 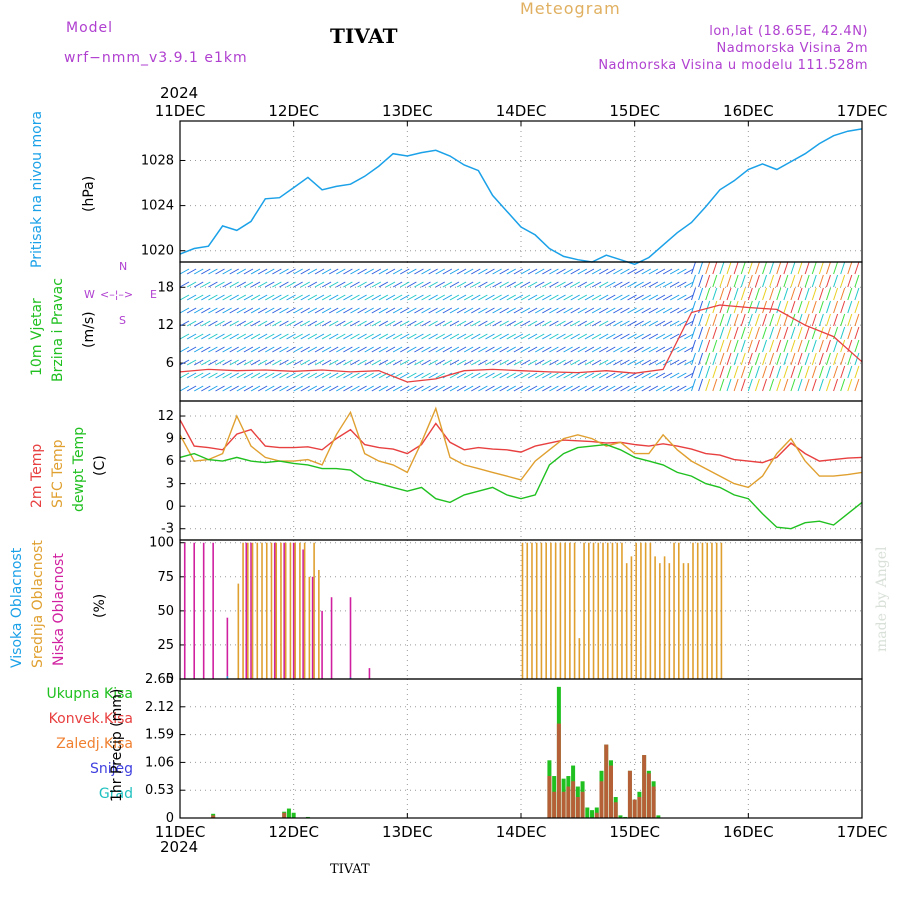 What do you see at coordinates (293, 832) in the screenshot?
I see `date-label-bottom: 12DEC` at bounding box center [293, 832].